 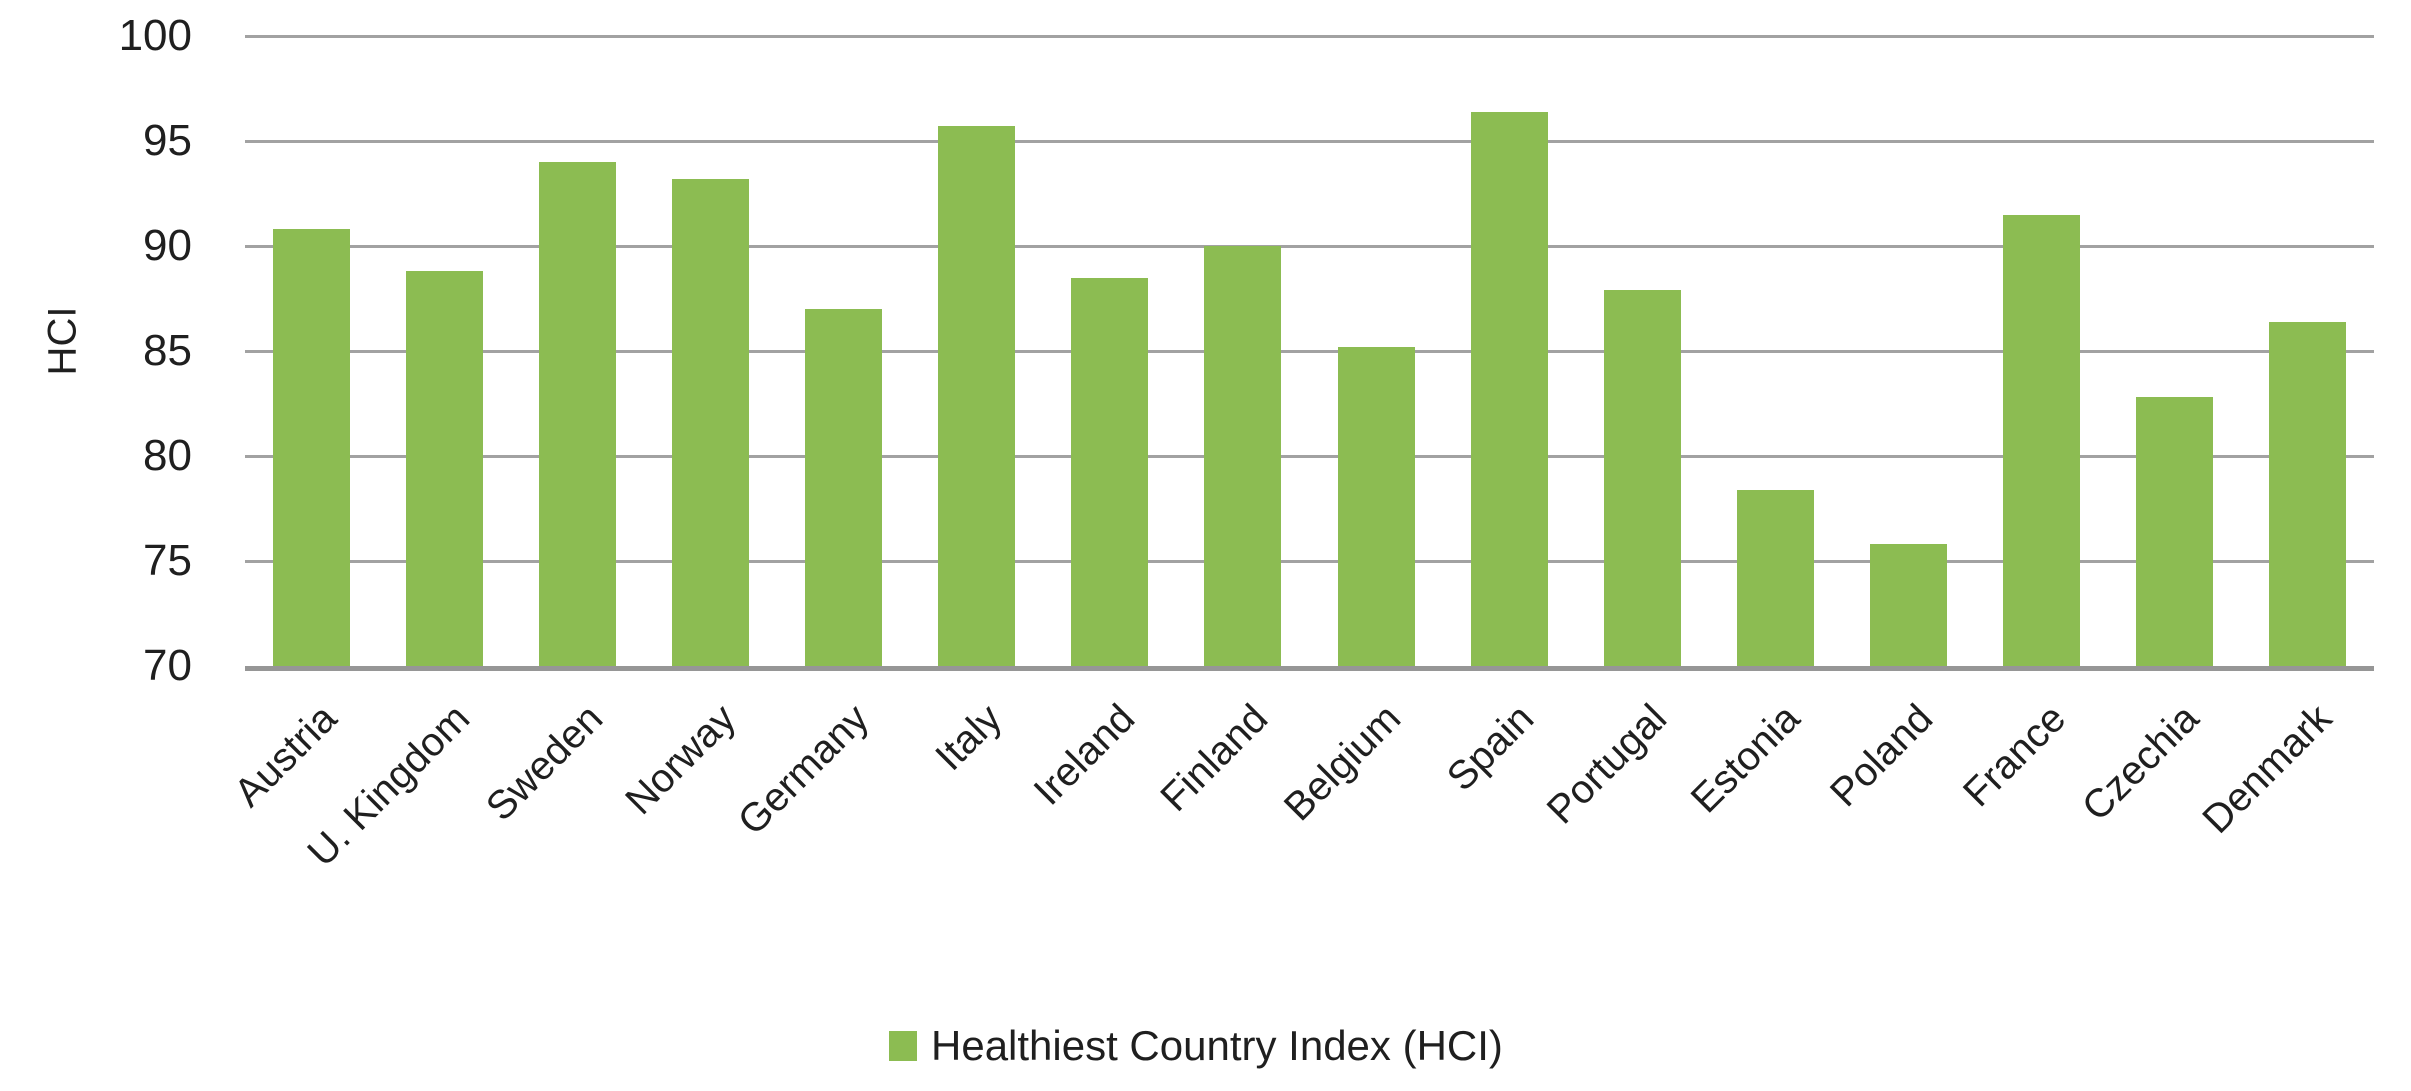 I want to click on x-label-poland: Poland, so click(x=1882, y=756).